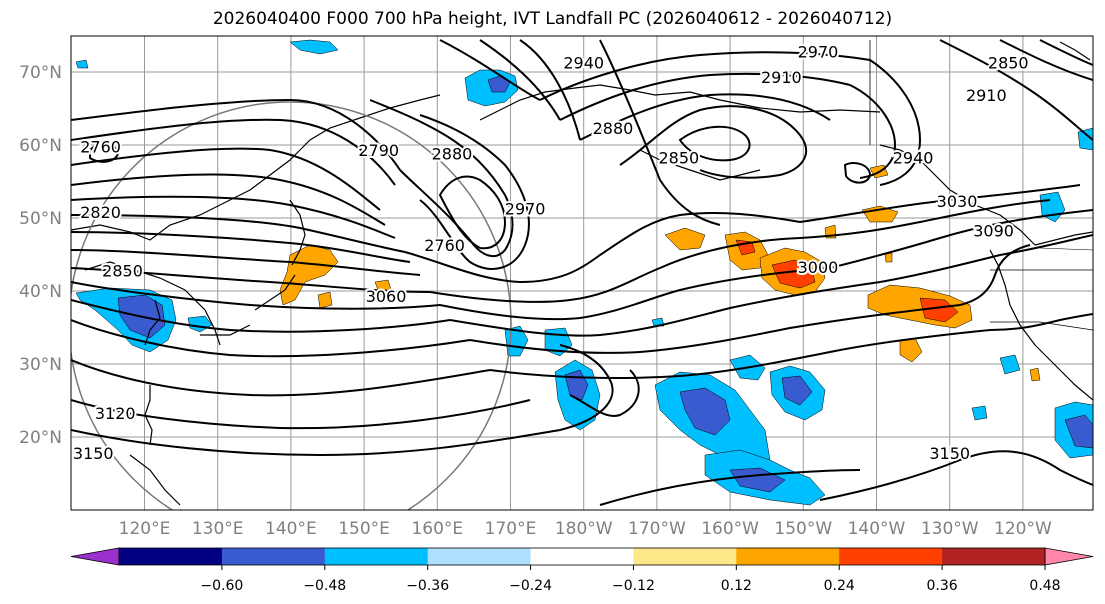  Describe the element at coordinates (1044, 586) in the screenshot. I see `colorbar-tick-label: 0.48` at that location.